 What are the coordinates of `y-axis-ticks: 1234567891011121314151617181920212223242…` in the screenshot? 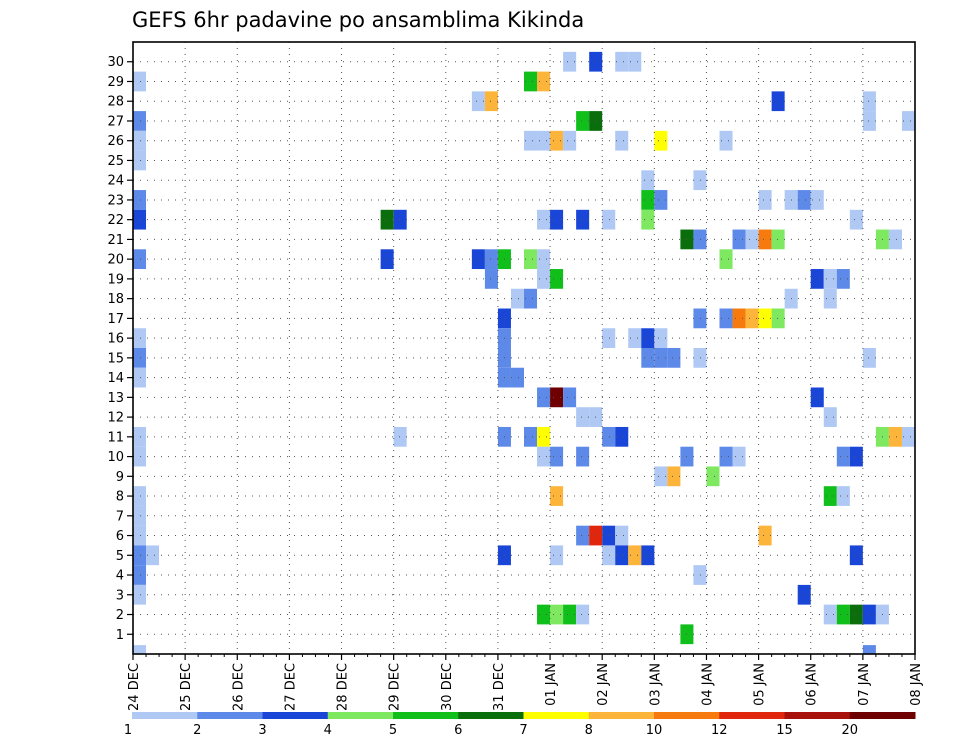 It's located at (120, 349).